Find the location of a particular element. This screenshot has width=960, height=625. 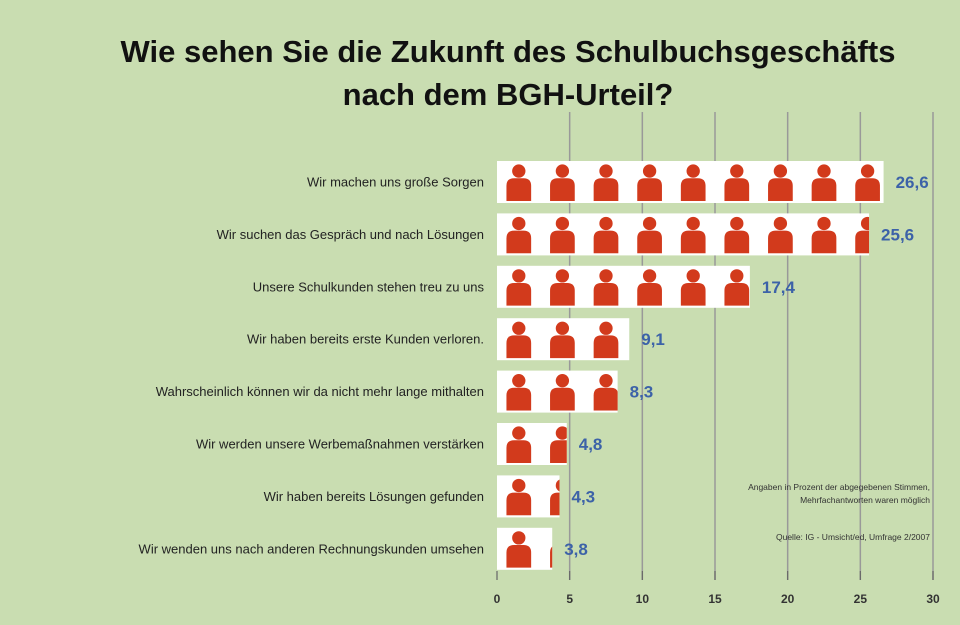

source-note-line-3: Quelle: IG - Umsicht/ed, Umfrage 2/2007 is located at coordinates (853, 537).